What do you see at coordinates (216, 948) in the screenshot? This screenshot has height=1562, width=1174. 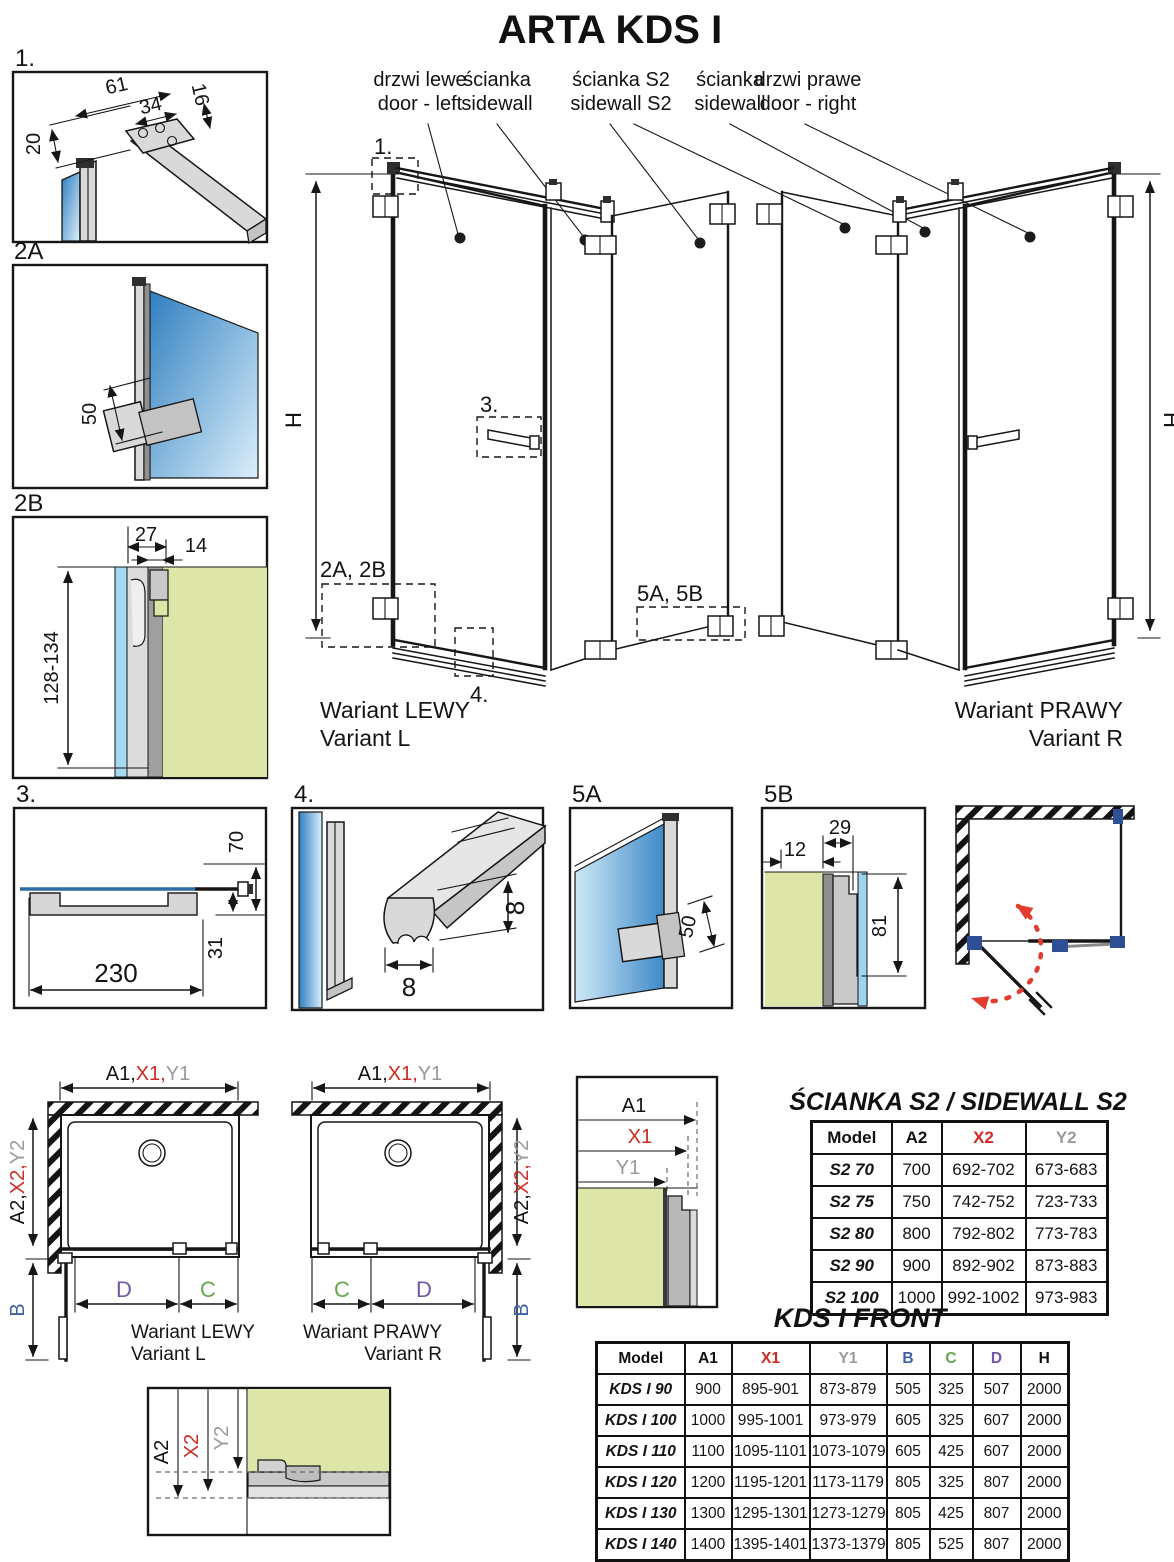 I see `detail-3-dim-31: 31` at bounding box center [216, 948].